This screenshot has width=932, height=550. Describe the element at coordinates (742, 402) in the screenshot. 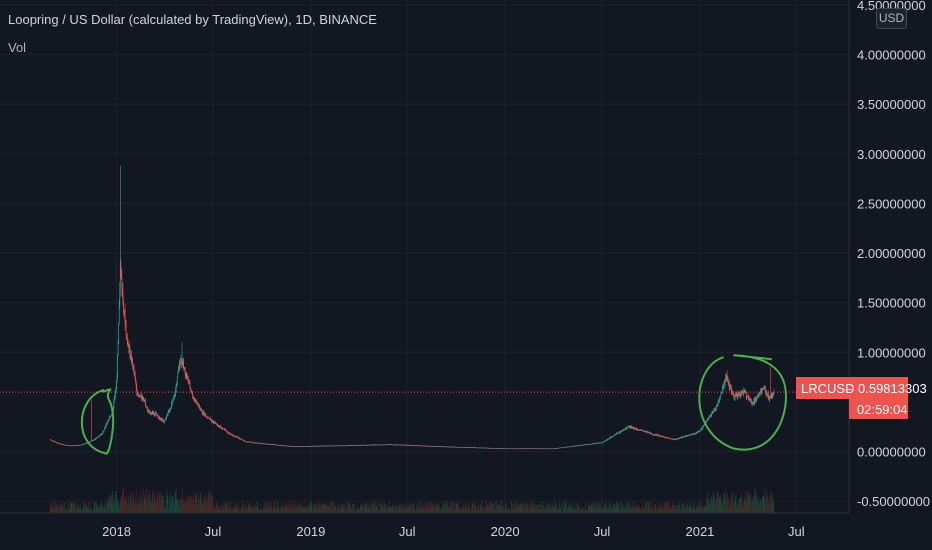

I see `annotation-circle-2021` at that location.